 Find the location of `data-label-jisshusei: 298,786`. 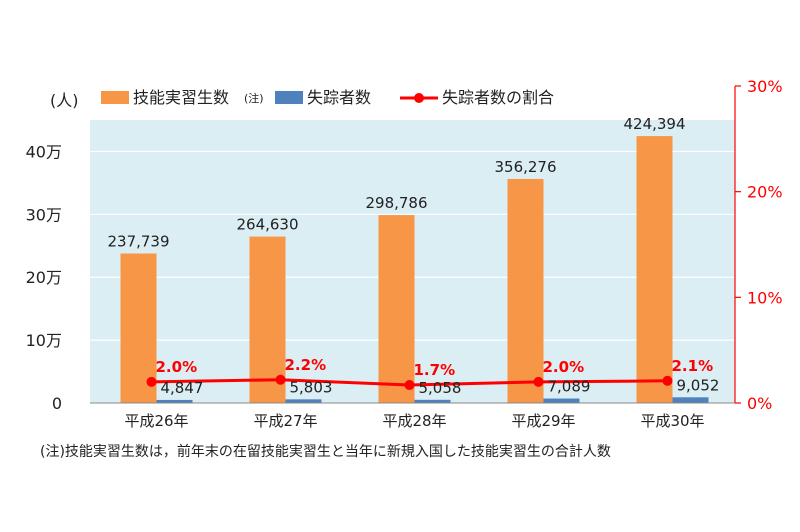

data-label-jisshusei: 298,786 is located at coordinates (396, 203).